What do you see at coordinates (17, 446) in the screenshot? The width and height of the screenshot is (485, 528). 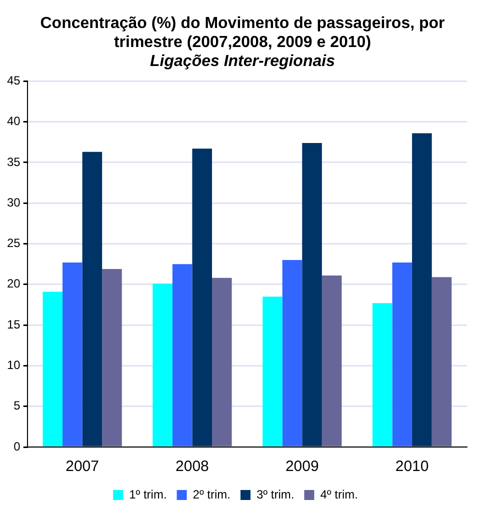 I see `y-tick-label: 0` at bounding box center [17, 446].